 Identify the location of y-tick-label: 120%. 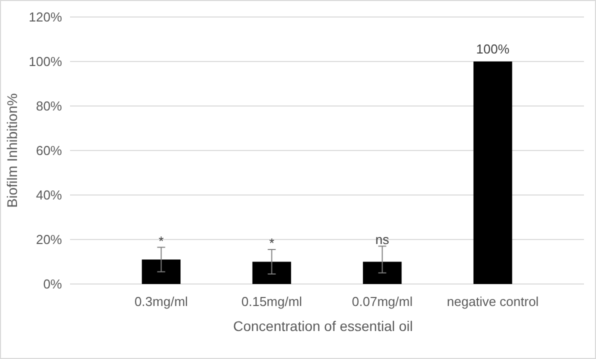
(45, 17).